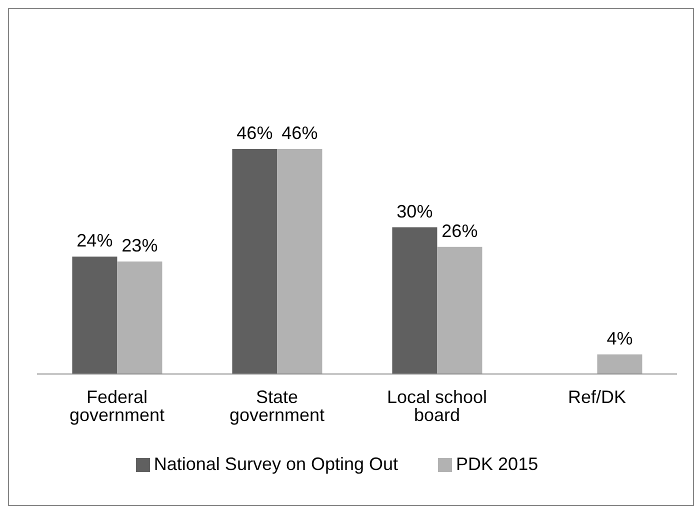 This screenshot has width=700, height=512. Describe the element at coordinates (117, 405) in the screenshot. I see `x-tick-label: Federal government` at that location.